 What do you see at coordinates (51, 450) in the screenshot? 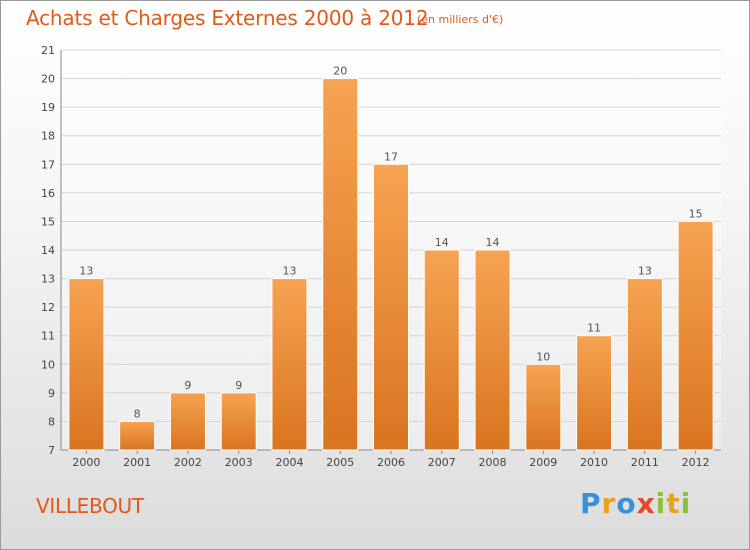
I see `y-tick-label: 7` at bounding box center [51, 450].